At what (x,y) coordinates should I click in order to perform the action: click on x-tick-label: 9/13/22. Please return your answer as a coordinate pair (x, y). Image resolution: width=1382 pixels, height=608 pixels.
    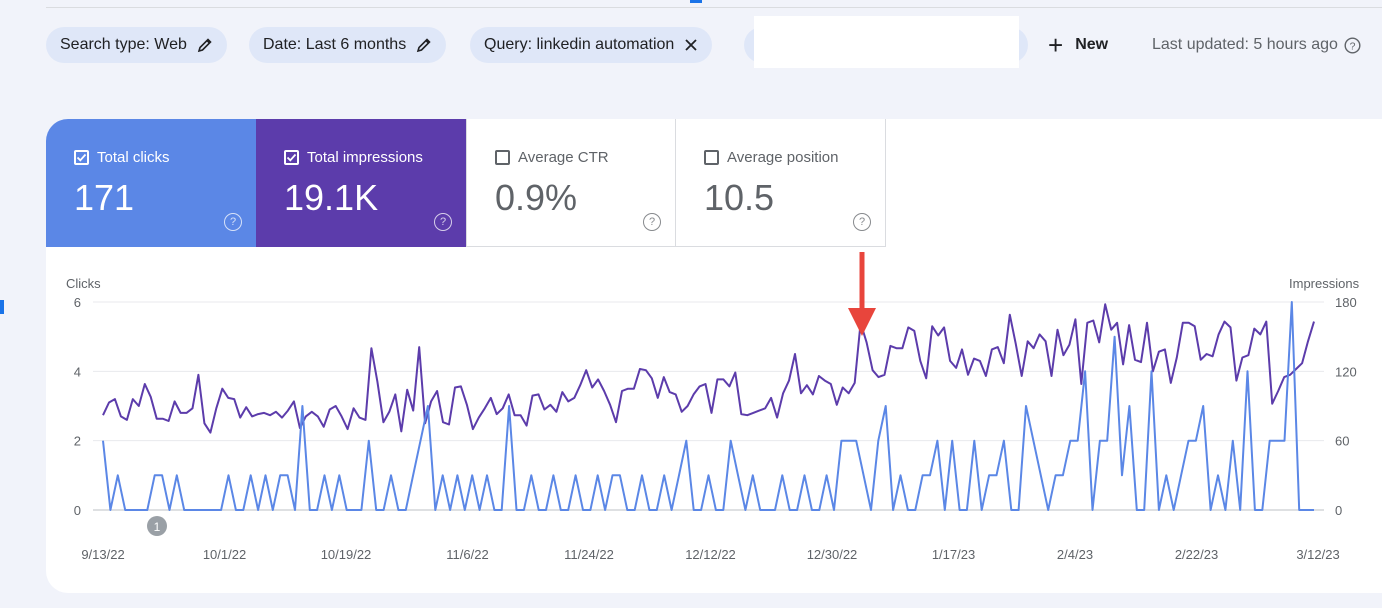
    Looking at the image, I should click on (102, 554).